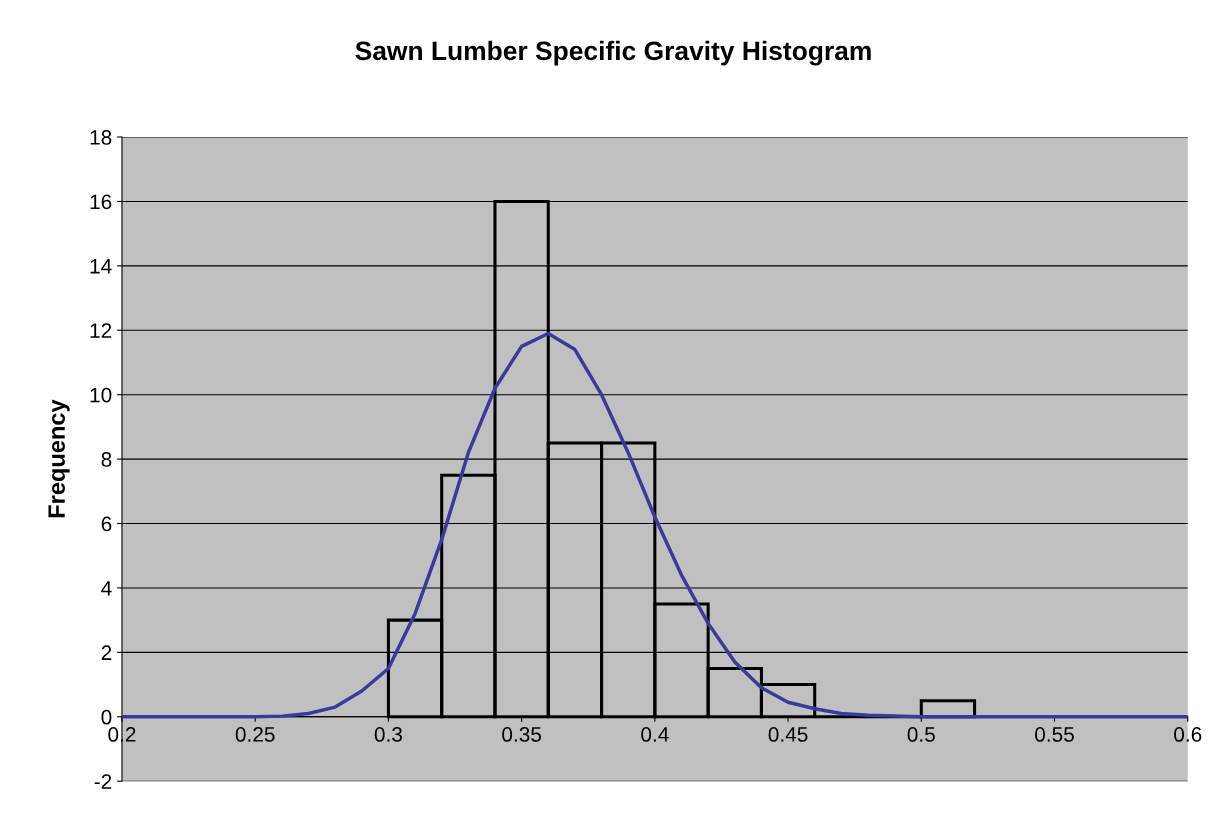 This screenshot has width=1227, height=818. Describe the element at coordinates (613, 53) in the screenshot. I see `chart-title: Sawn Lumber Specific Gravity Histogram` at that location.